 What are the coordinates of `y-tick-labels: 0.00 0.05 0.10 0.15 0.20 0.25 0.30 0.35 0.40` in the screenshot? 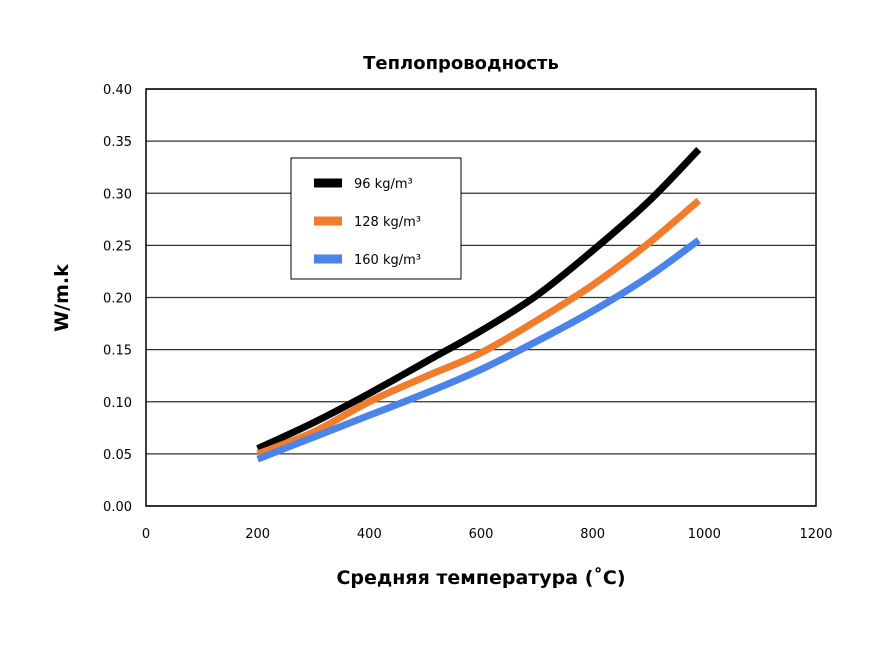 It's located at (117, 299).